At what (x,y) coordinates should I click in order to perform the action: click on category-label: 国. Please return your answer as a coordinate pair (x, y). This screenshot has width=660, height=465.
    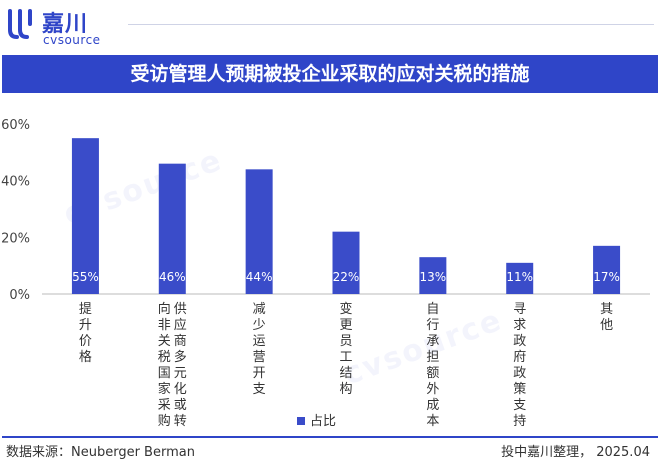
    Looking at the image, I should click on (164, 373).